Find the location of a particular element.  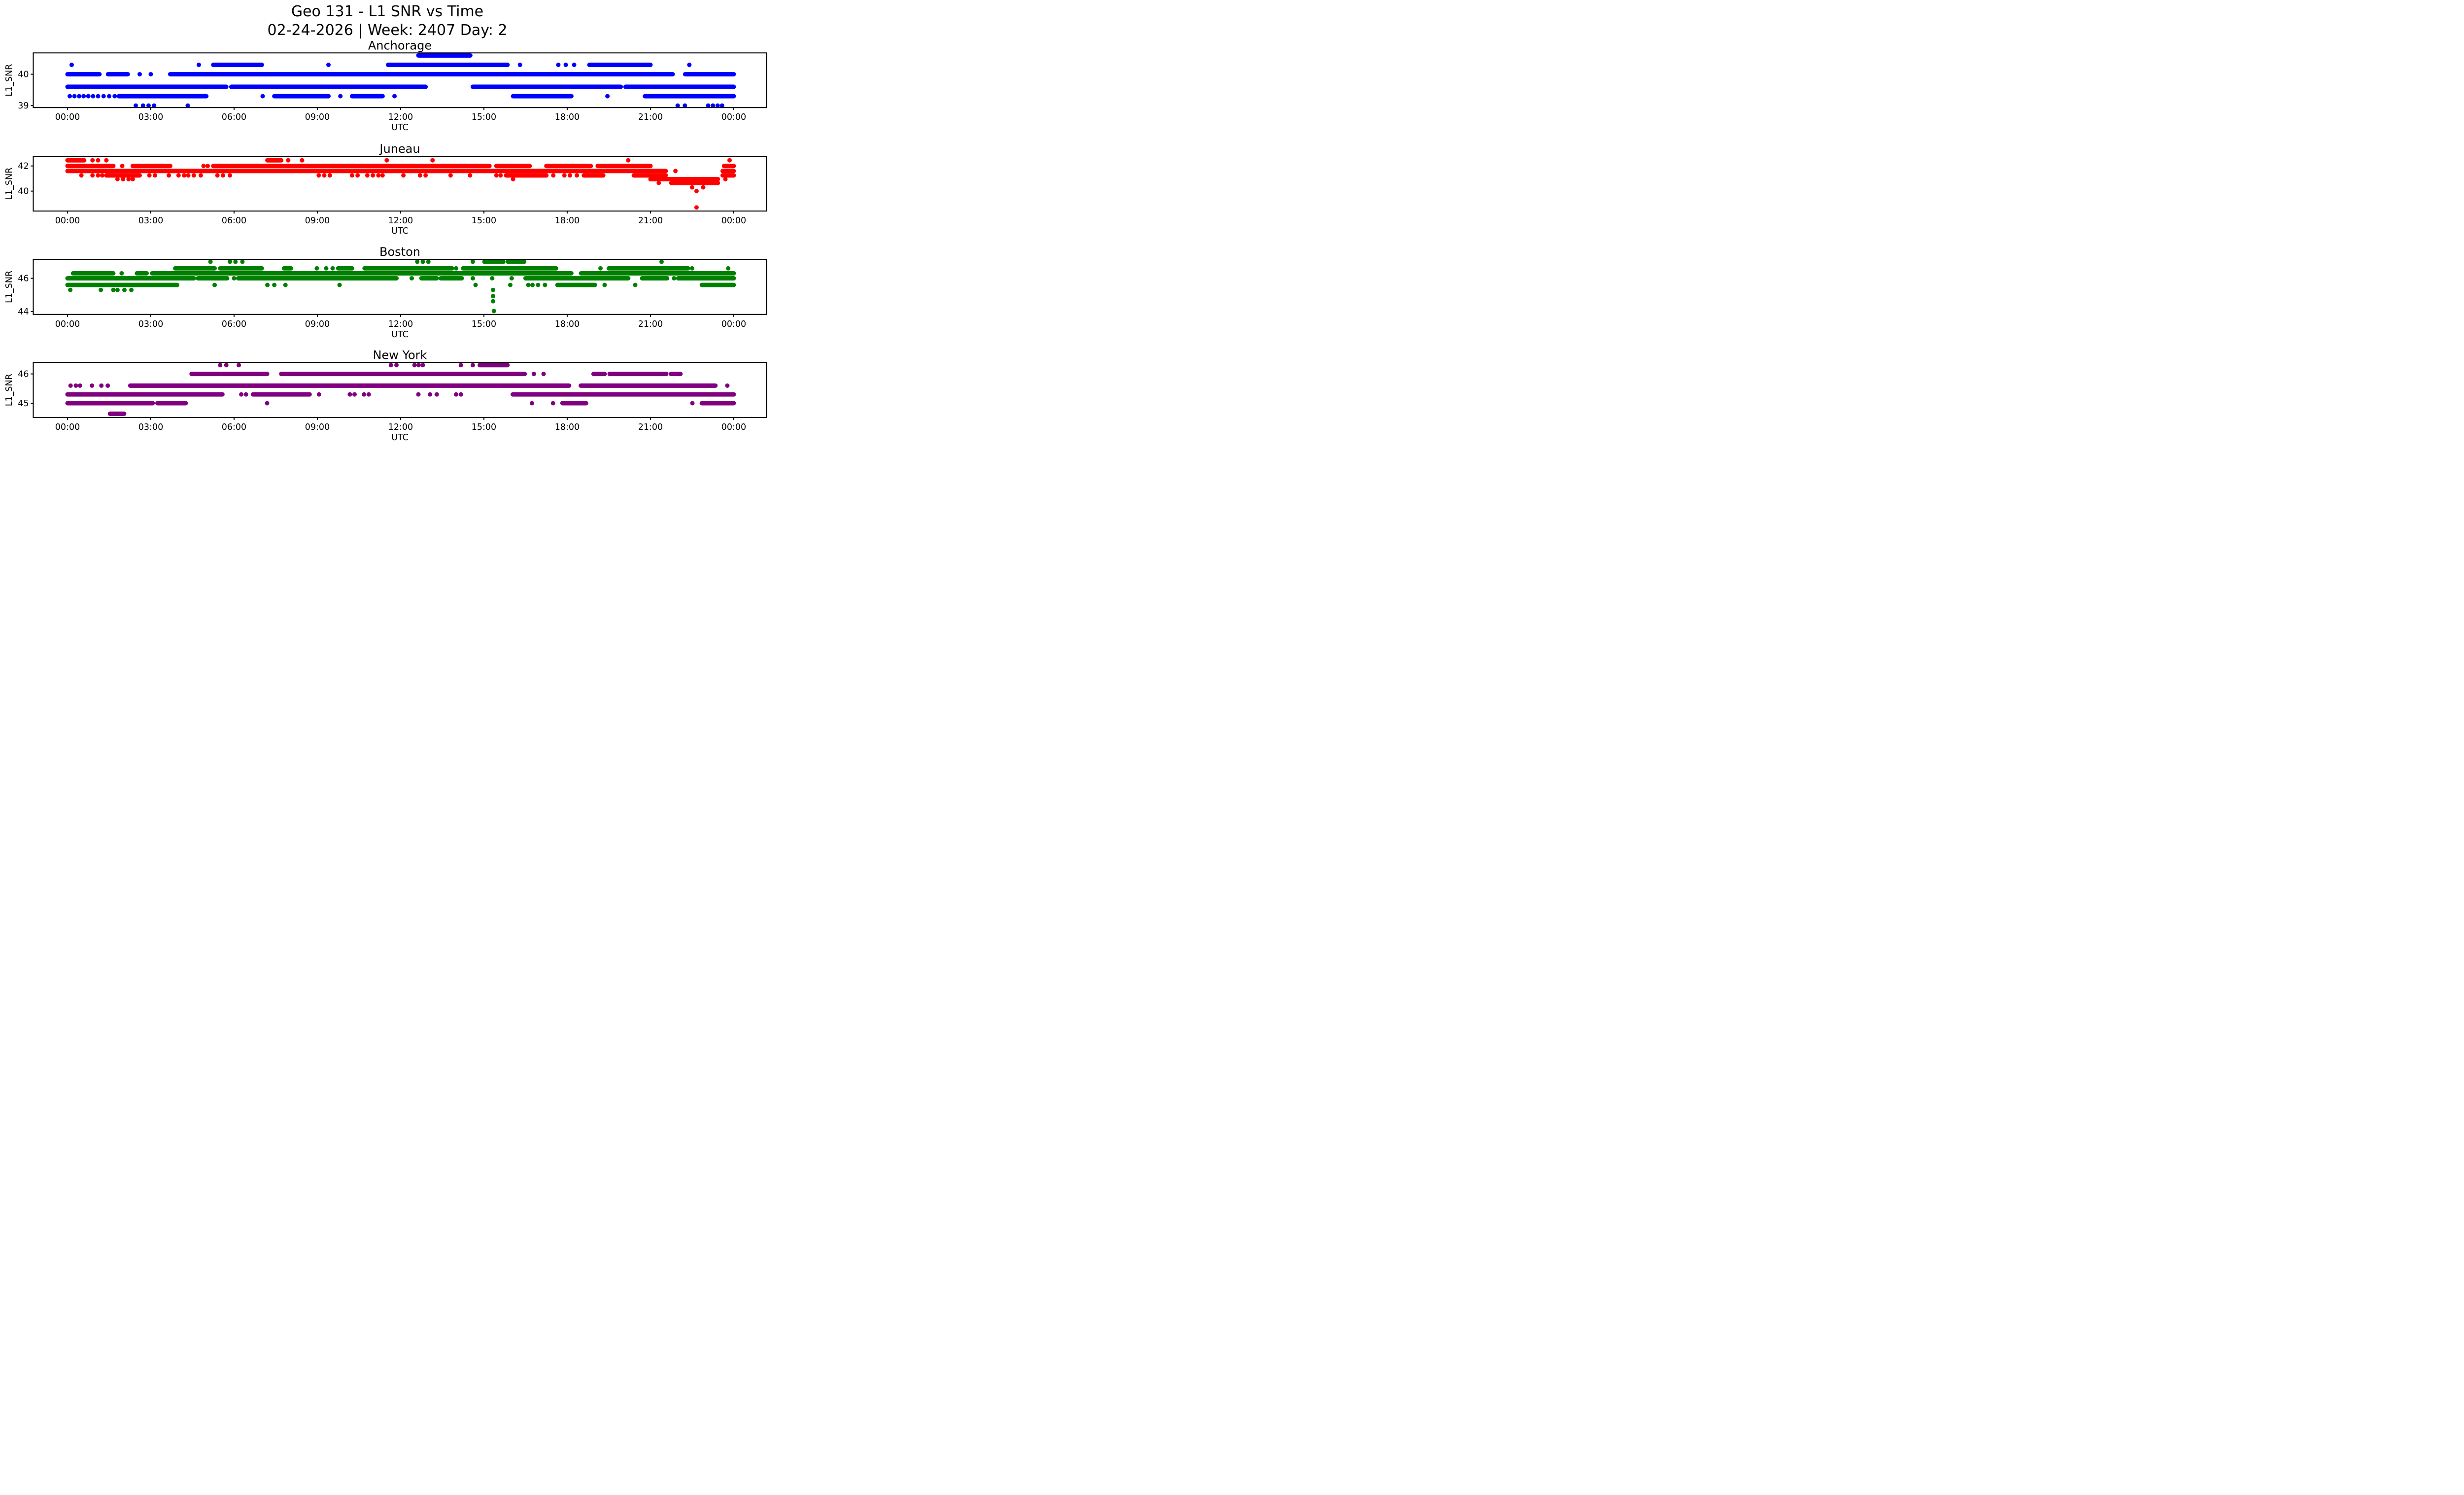

x-axis-label-anchorage: UTC is located at coordinates (400, 128).